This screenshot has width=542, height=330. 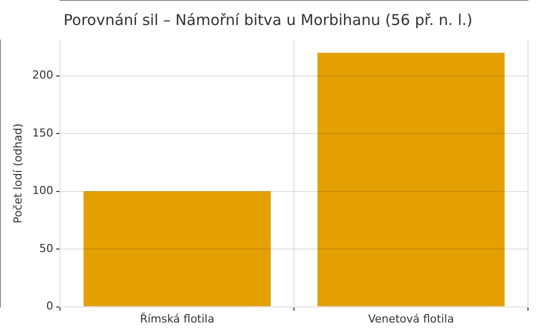 I want to click on x-tick-label: Venetová flotila, so click(x=411, y=319).